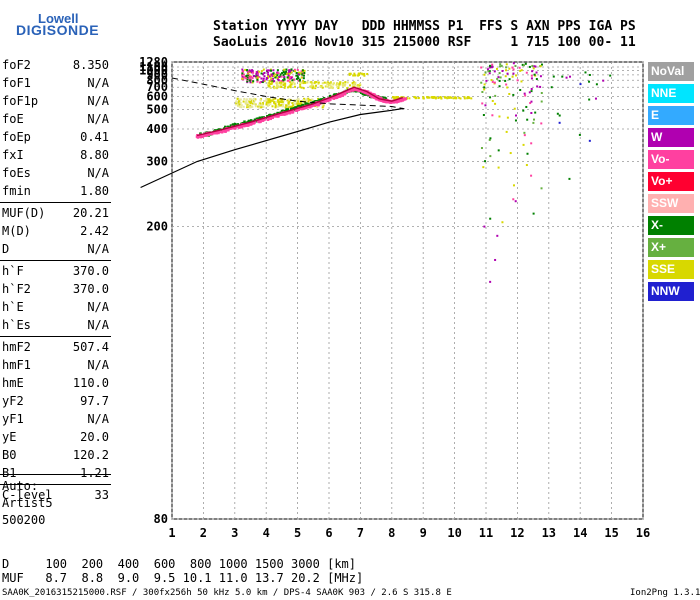  I want to click on param-label: D, so click(6, 249).